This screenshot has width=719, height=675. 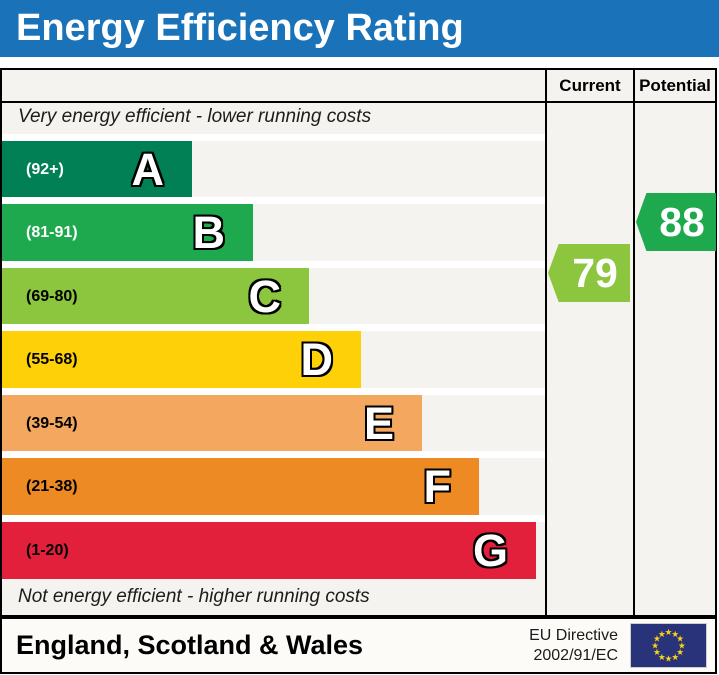 I want to click on eu-directive-line2: 2002/91/EC, so click(x=575, y=655).